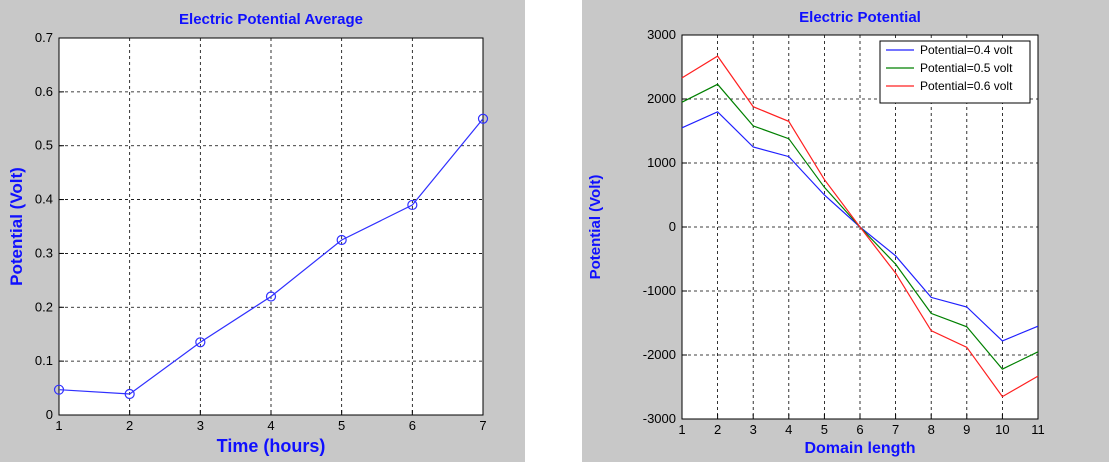  Describe the element at coordinates (271, 19) in the screenshot. I see `chart-left-title: Electric Potential Average` at that location.